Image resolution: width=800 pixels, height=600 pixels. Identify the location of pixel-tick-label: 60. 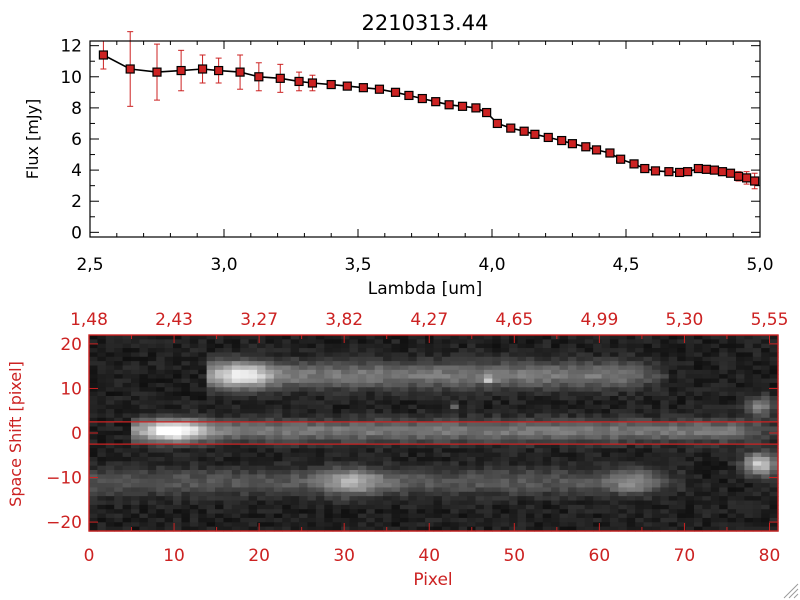
(600, 556).